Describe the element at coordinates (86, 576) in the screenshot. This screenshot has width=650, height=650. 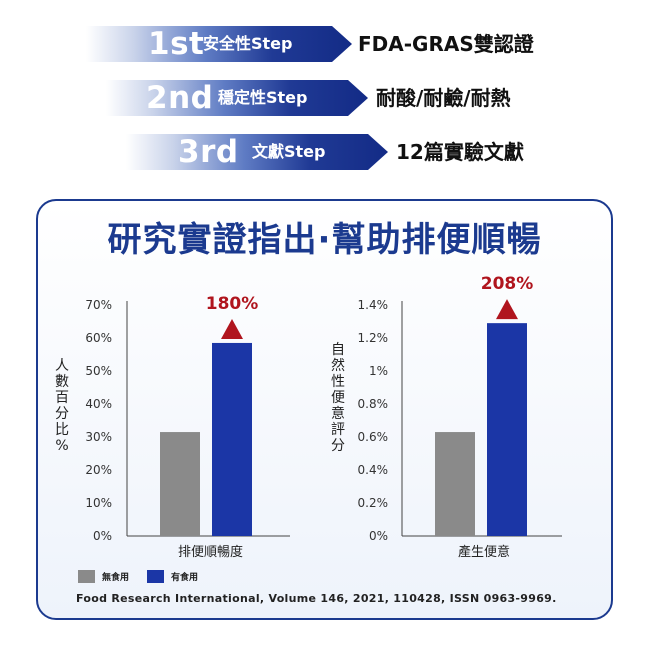
I see `legend-control-swatch` at that location.